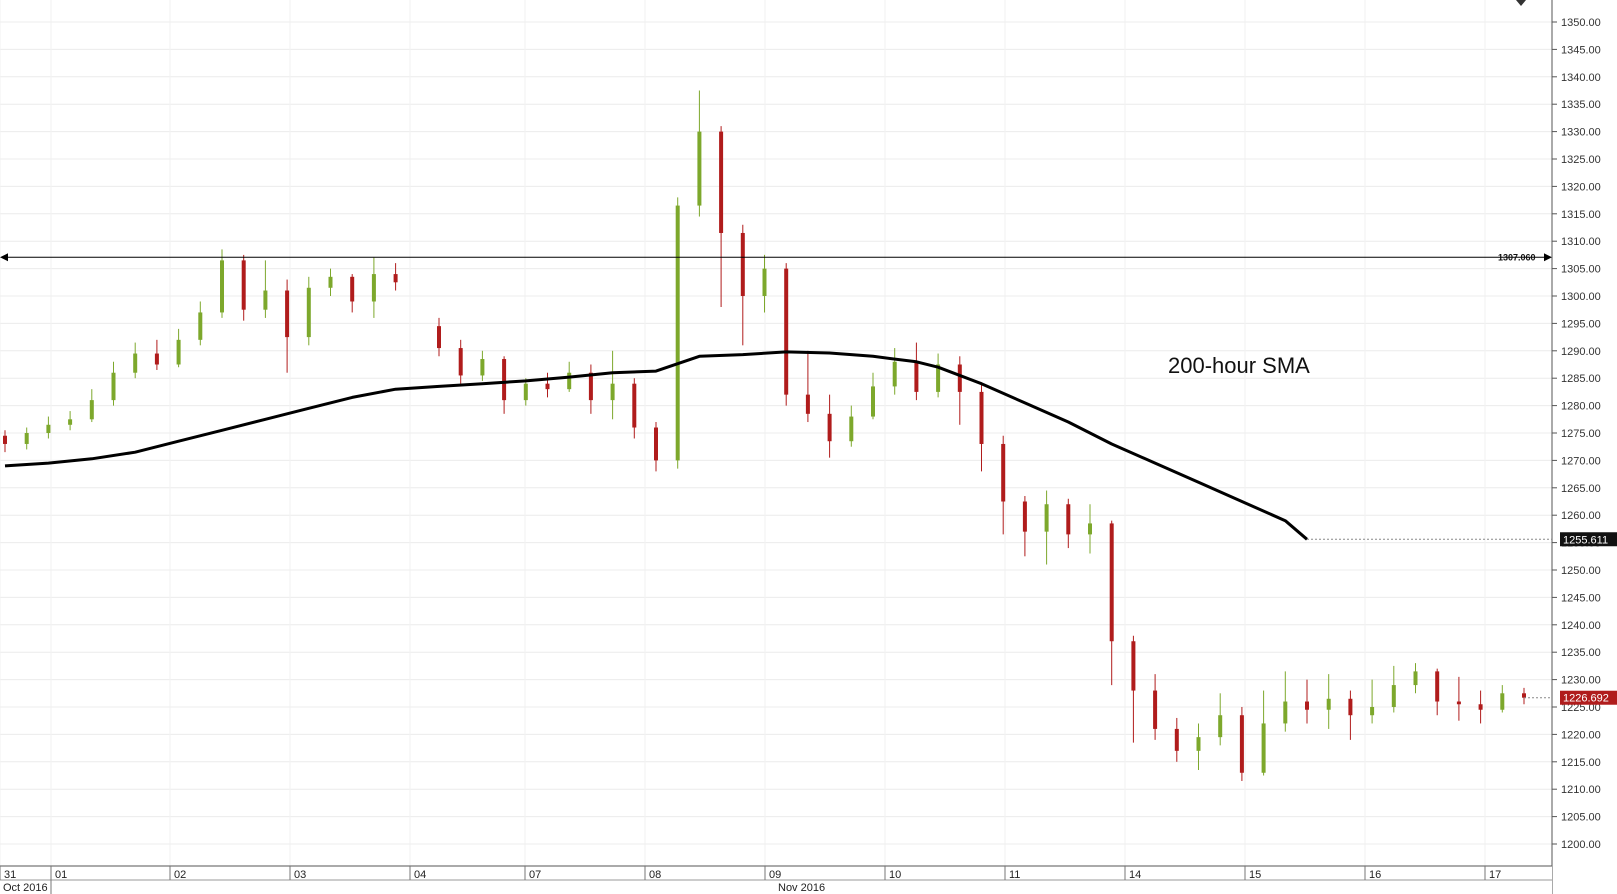 The height and width of the screenshot is (894, 1617). I want to click on y-tick-label: 1285.00, so click(1581, 379).